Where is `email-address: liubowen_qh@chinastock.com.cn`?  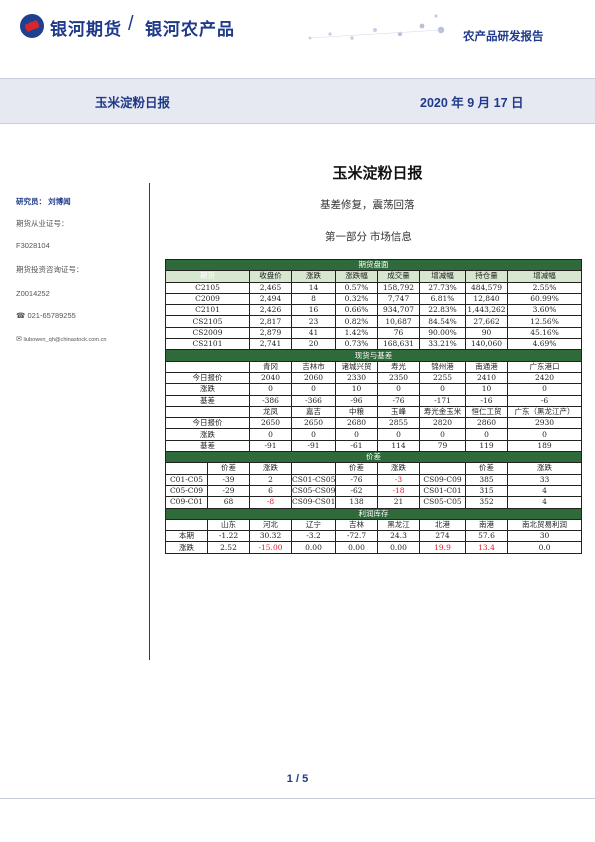
email-address: liubowen_qh@chinastock.com.cn is located at coordinates (65, 340).